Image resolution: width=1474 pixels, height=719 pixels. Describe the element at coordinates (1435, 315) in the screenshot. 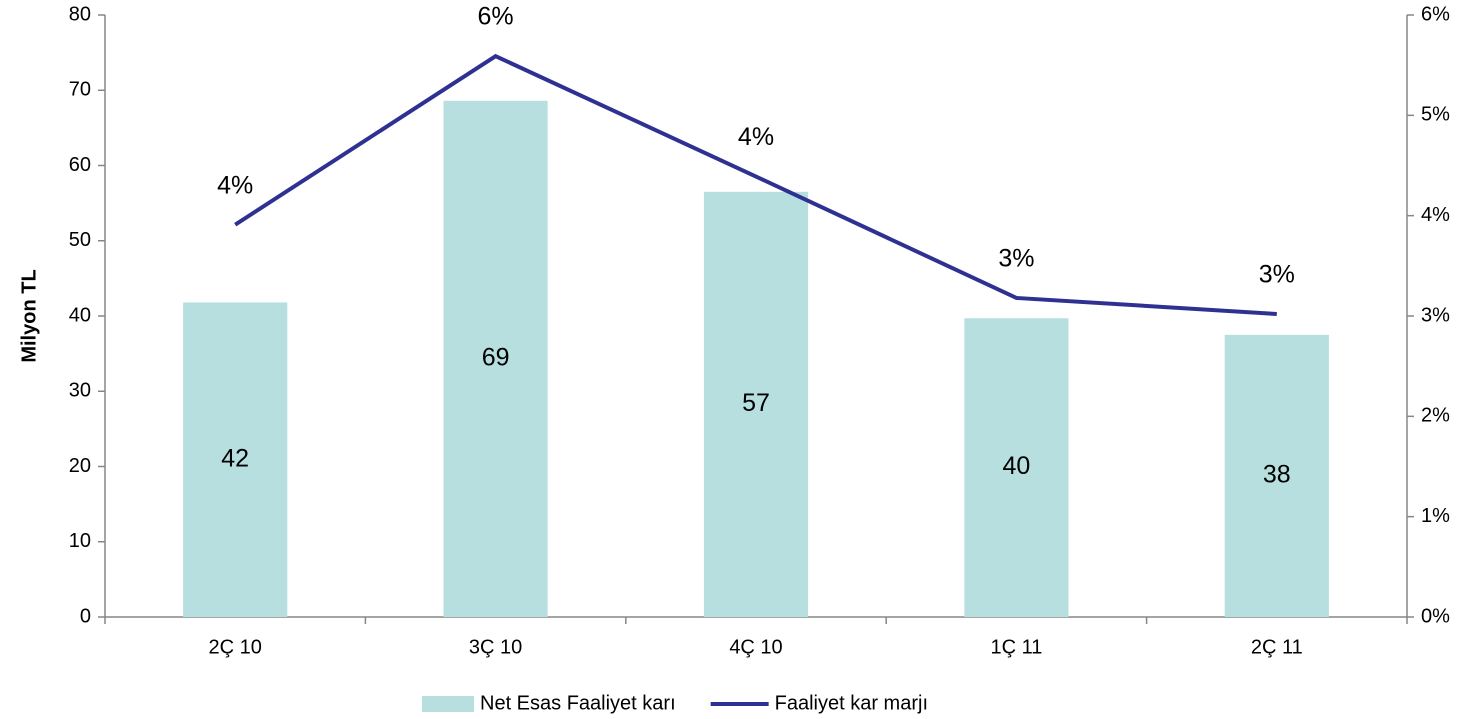

I see `y2-tick-label: 3%` at that location.